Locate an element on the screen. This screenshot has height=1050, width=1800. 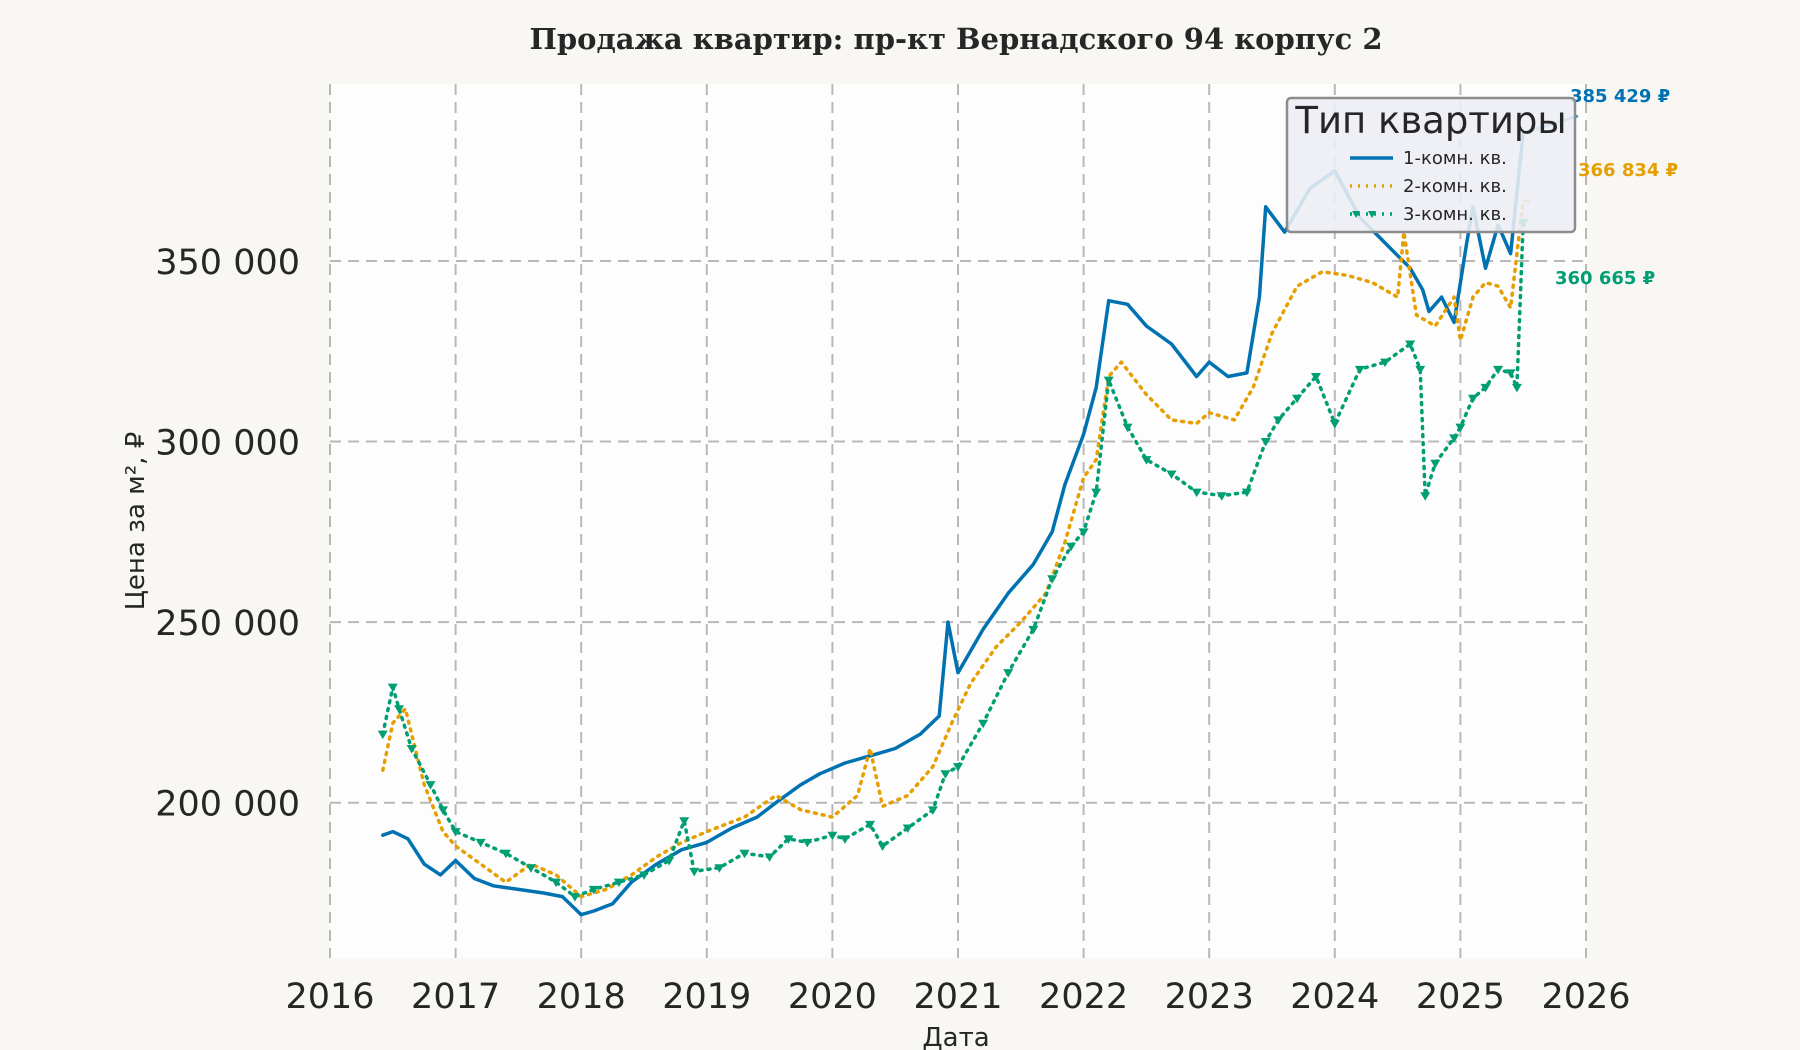
legend-label: 1-комн. кв. is located at coordinates (1455, 158).